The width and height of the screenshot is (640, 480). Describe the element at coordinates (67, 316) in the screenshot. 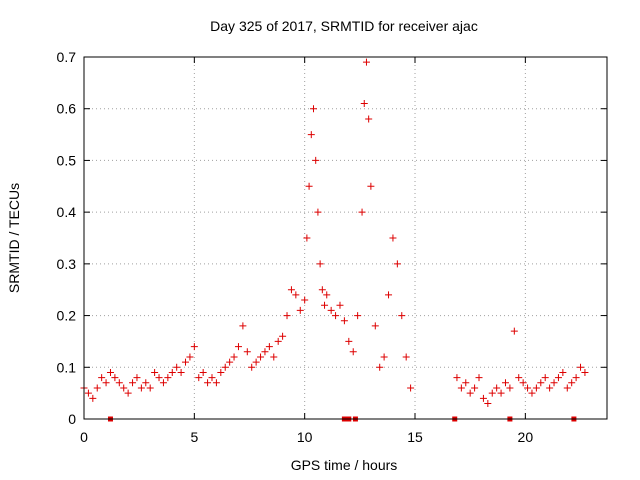

I see `y-tick-label: 0.2` at that location.